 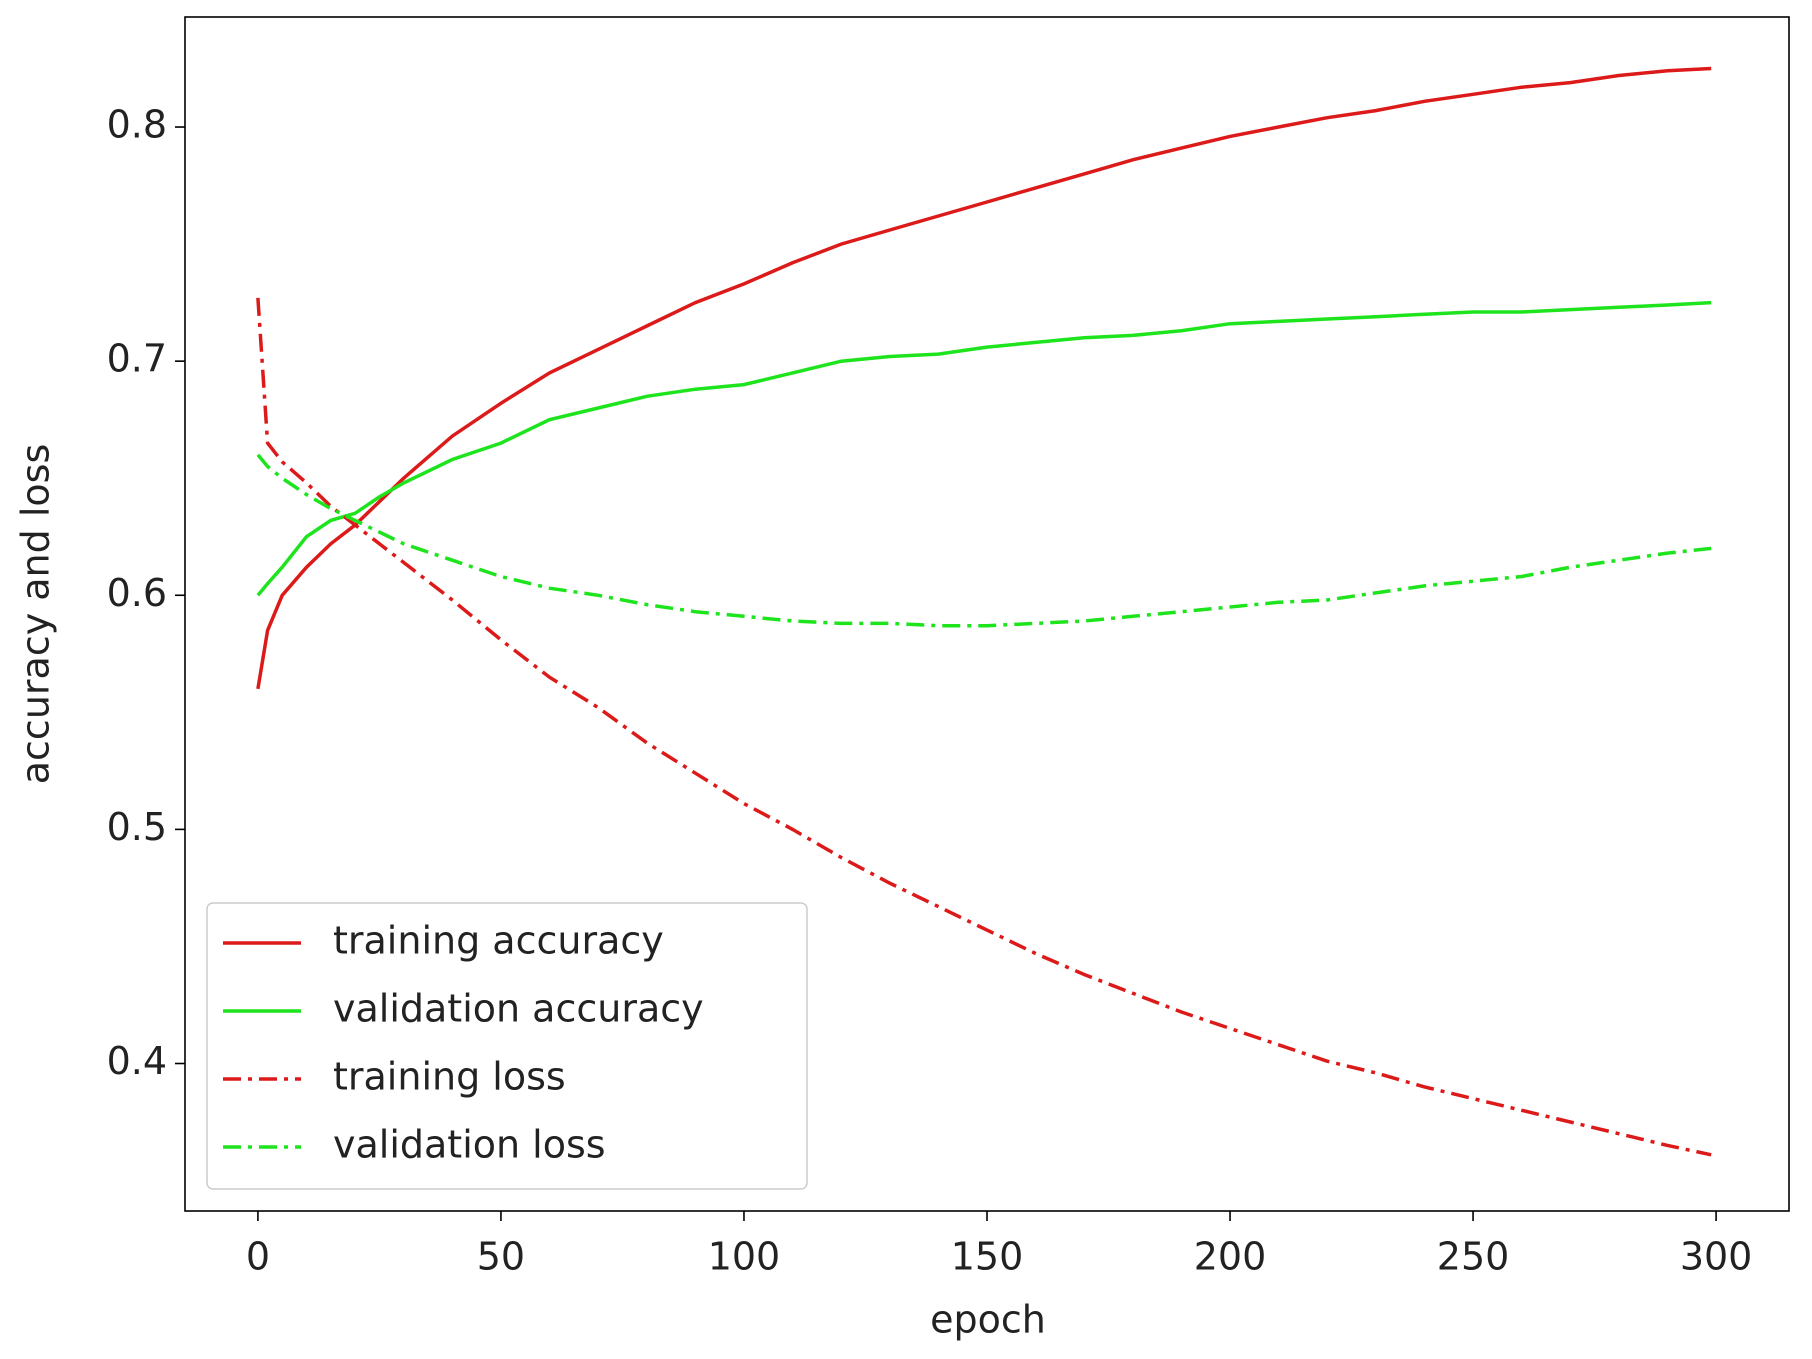 I want to click on legend-box, so click(x=507, y=1046).